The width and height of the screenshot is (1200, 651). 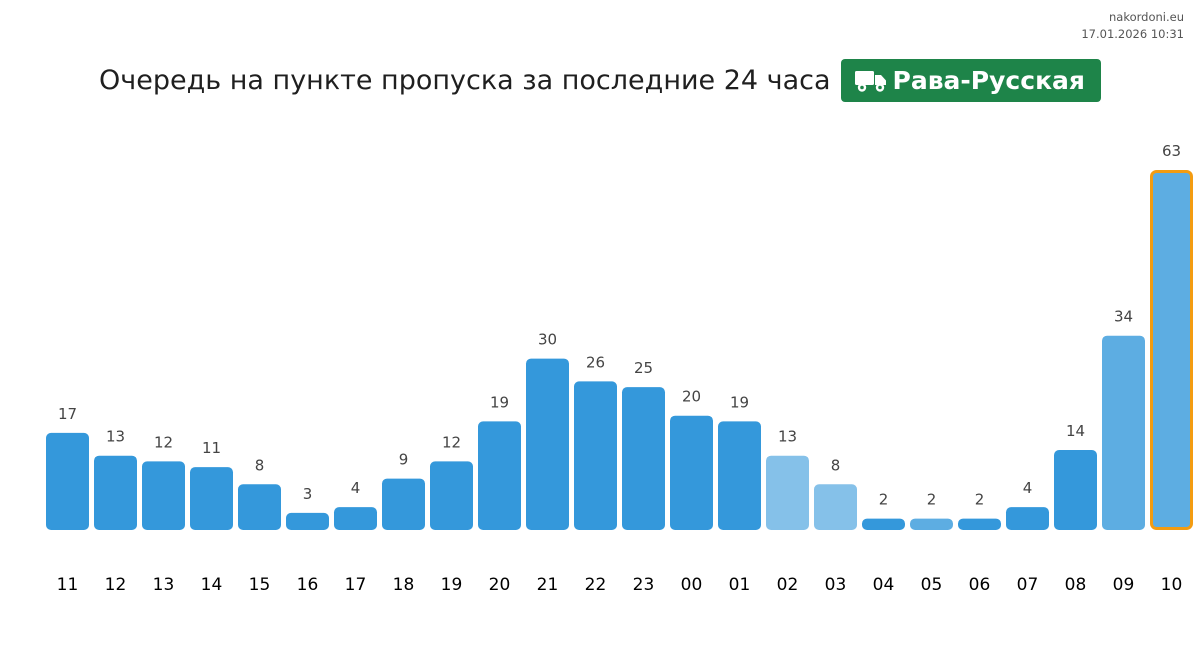 What do you see at coordinates (836, 465) in the screenshot?
I see `value-label-03: 8` at bounding box center [836, 465].